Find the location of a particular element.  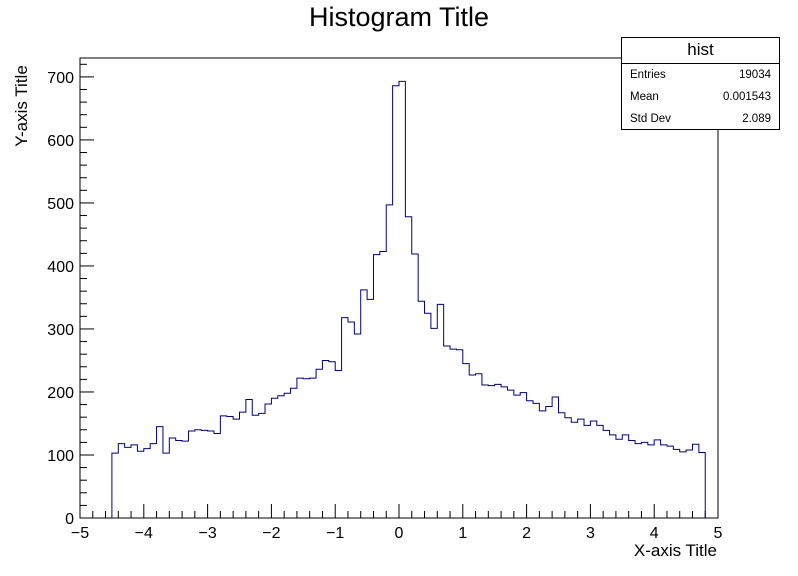

stats-entries-label: Entries is located at coordinates (648, 75).